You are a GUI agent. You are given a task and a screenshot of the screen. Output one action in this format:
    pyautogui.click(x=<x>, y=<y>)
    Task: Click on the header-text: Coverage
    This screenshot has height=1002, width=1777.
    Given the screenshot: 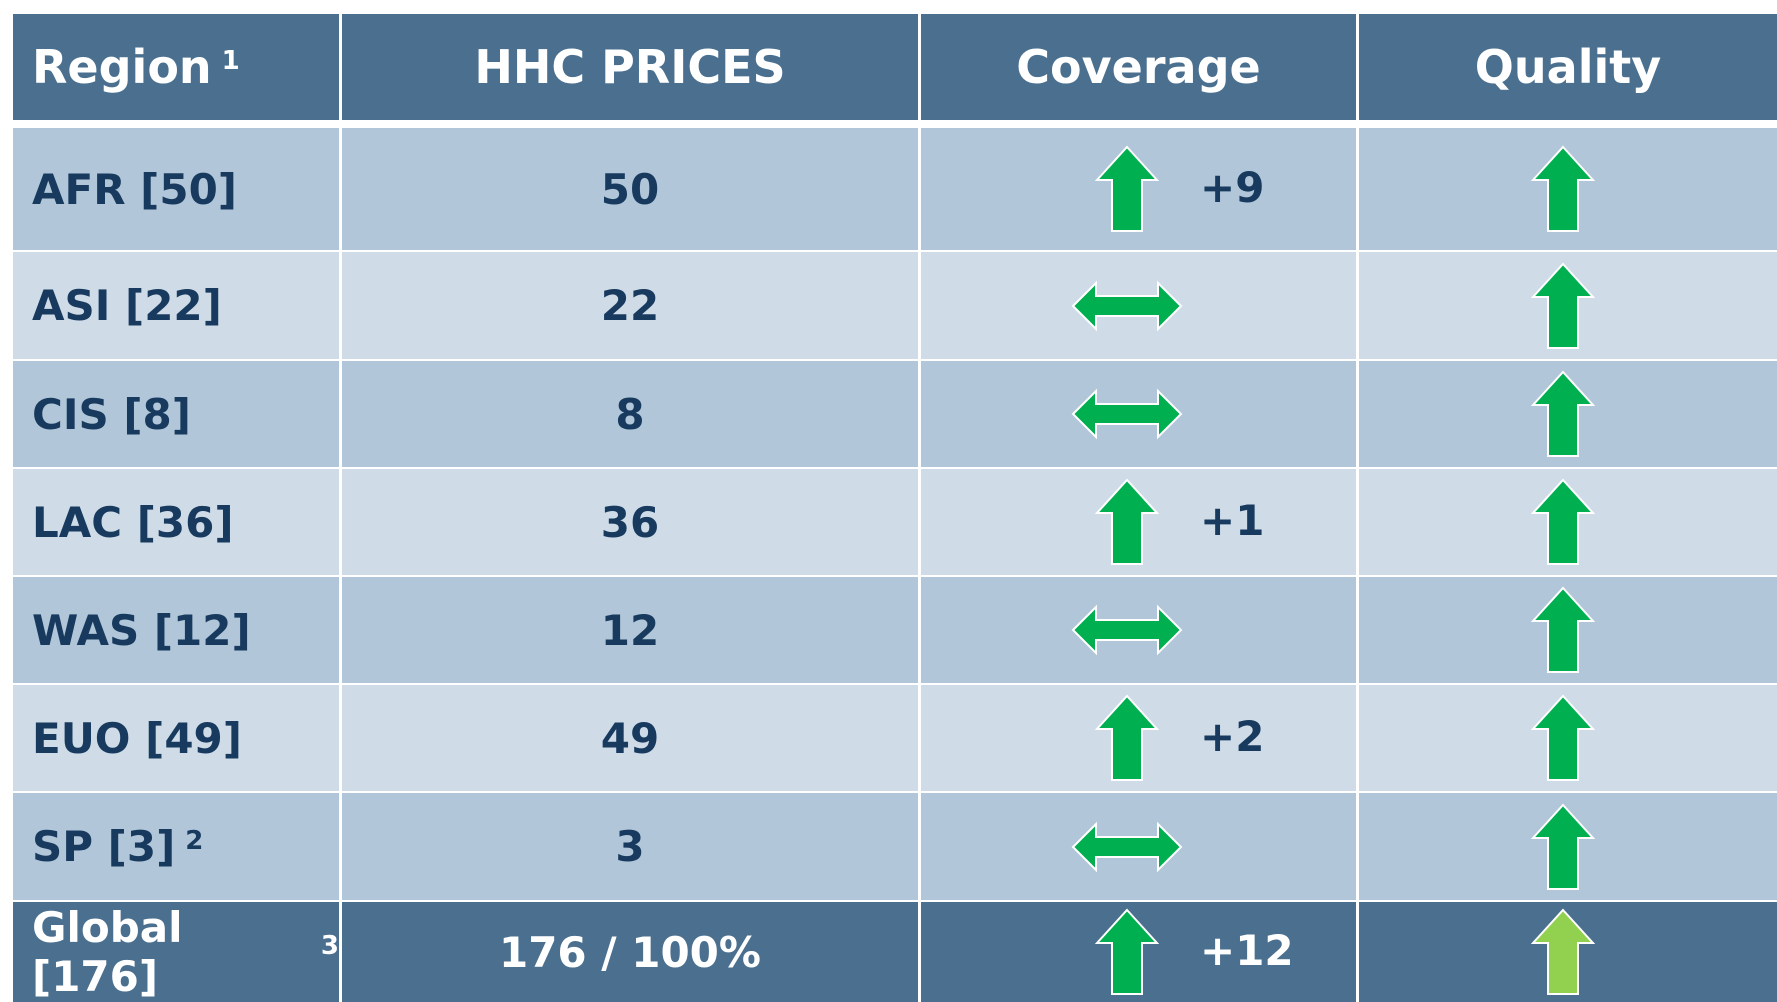 What is the action you would take?
    pyautogui.click(x=1138, y=67)
    